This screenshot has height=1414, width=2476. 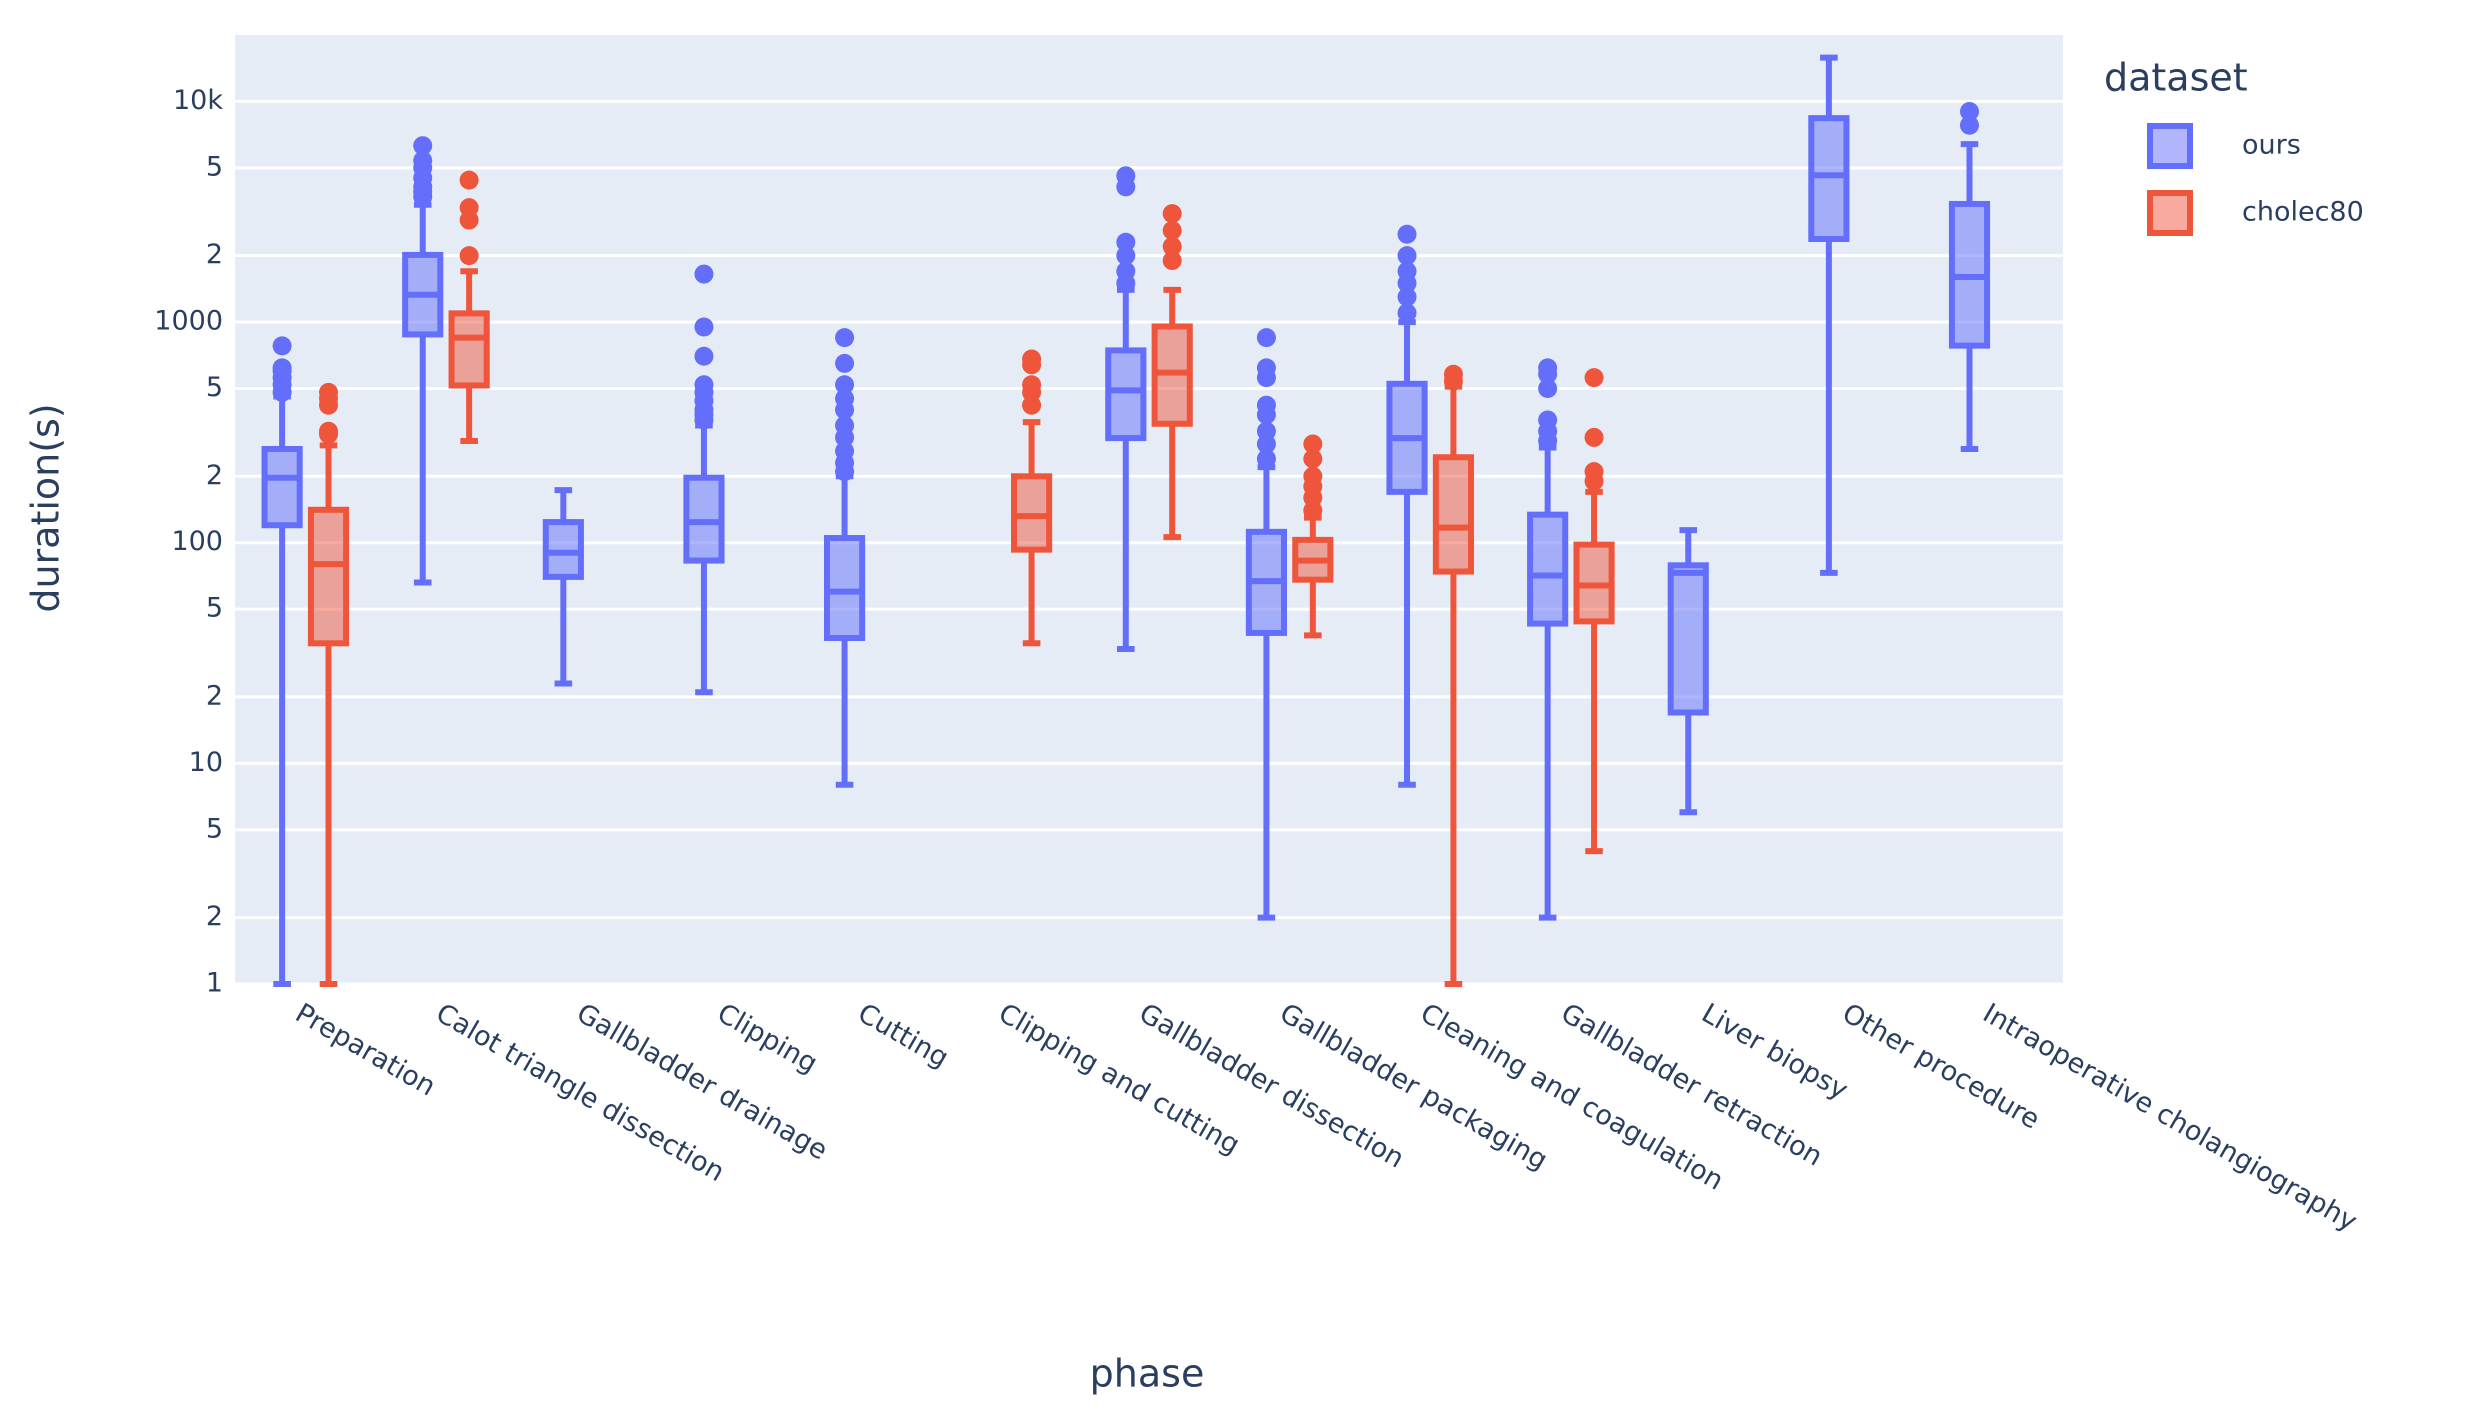 I want to click on y-tick-label: 1000, so click(x=188, y=321).